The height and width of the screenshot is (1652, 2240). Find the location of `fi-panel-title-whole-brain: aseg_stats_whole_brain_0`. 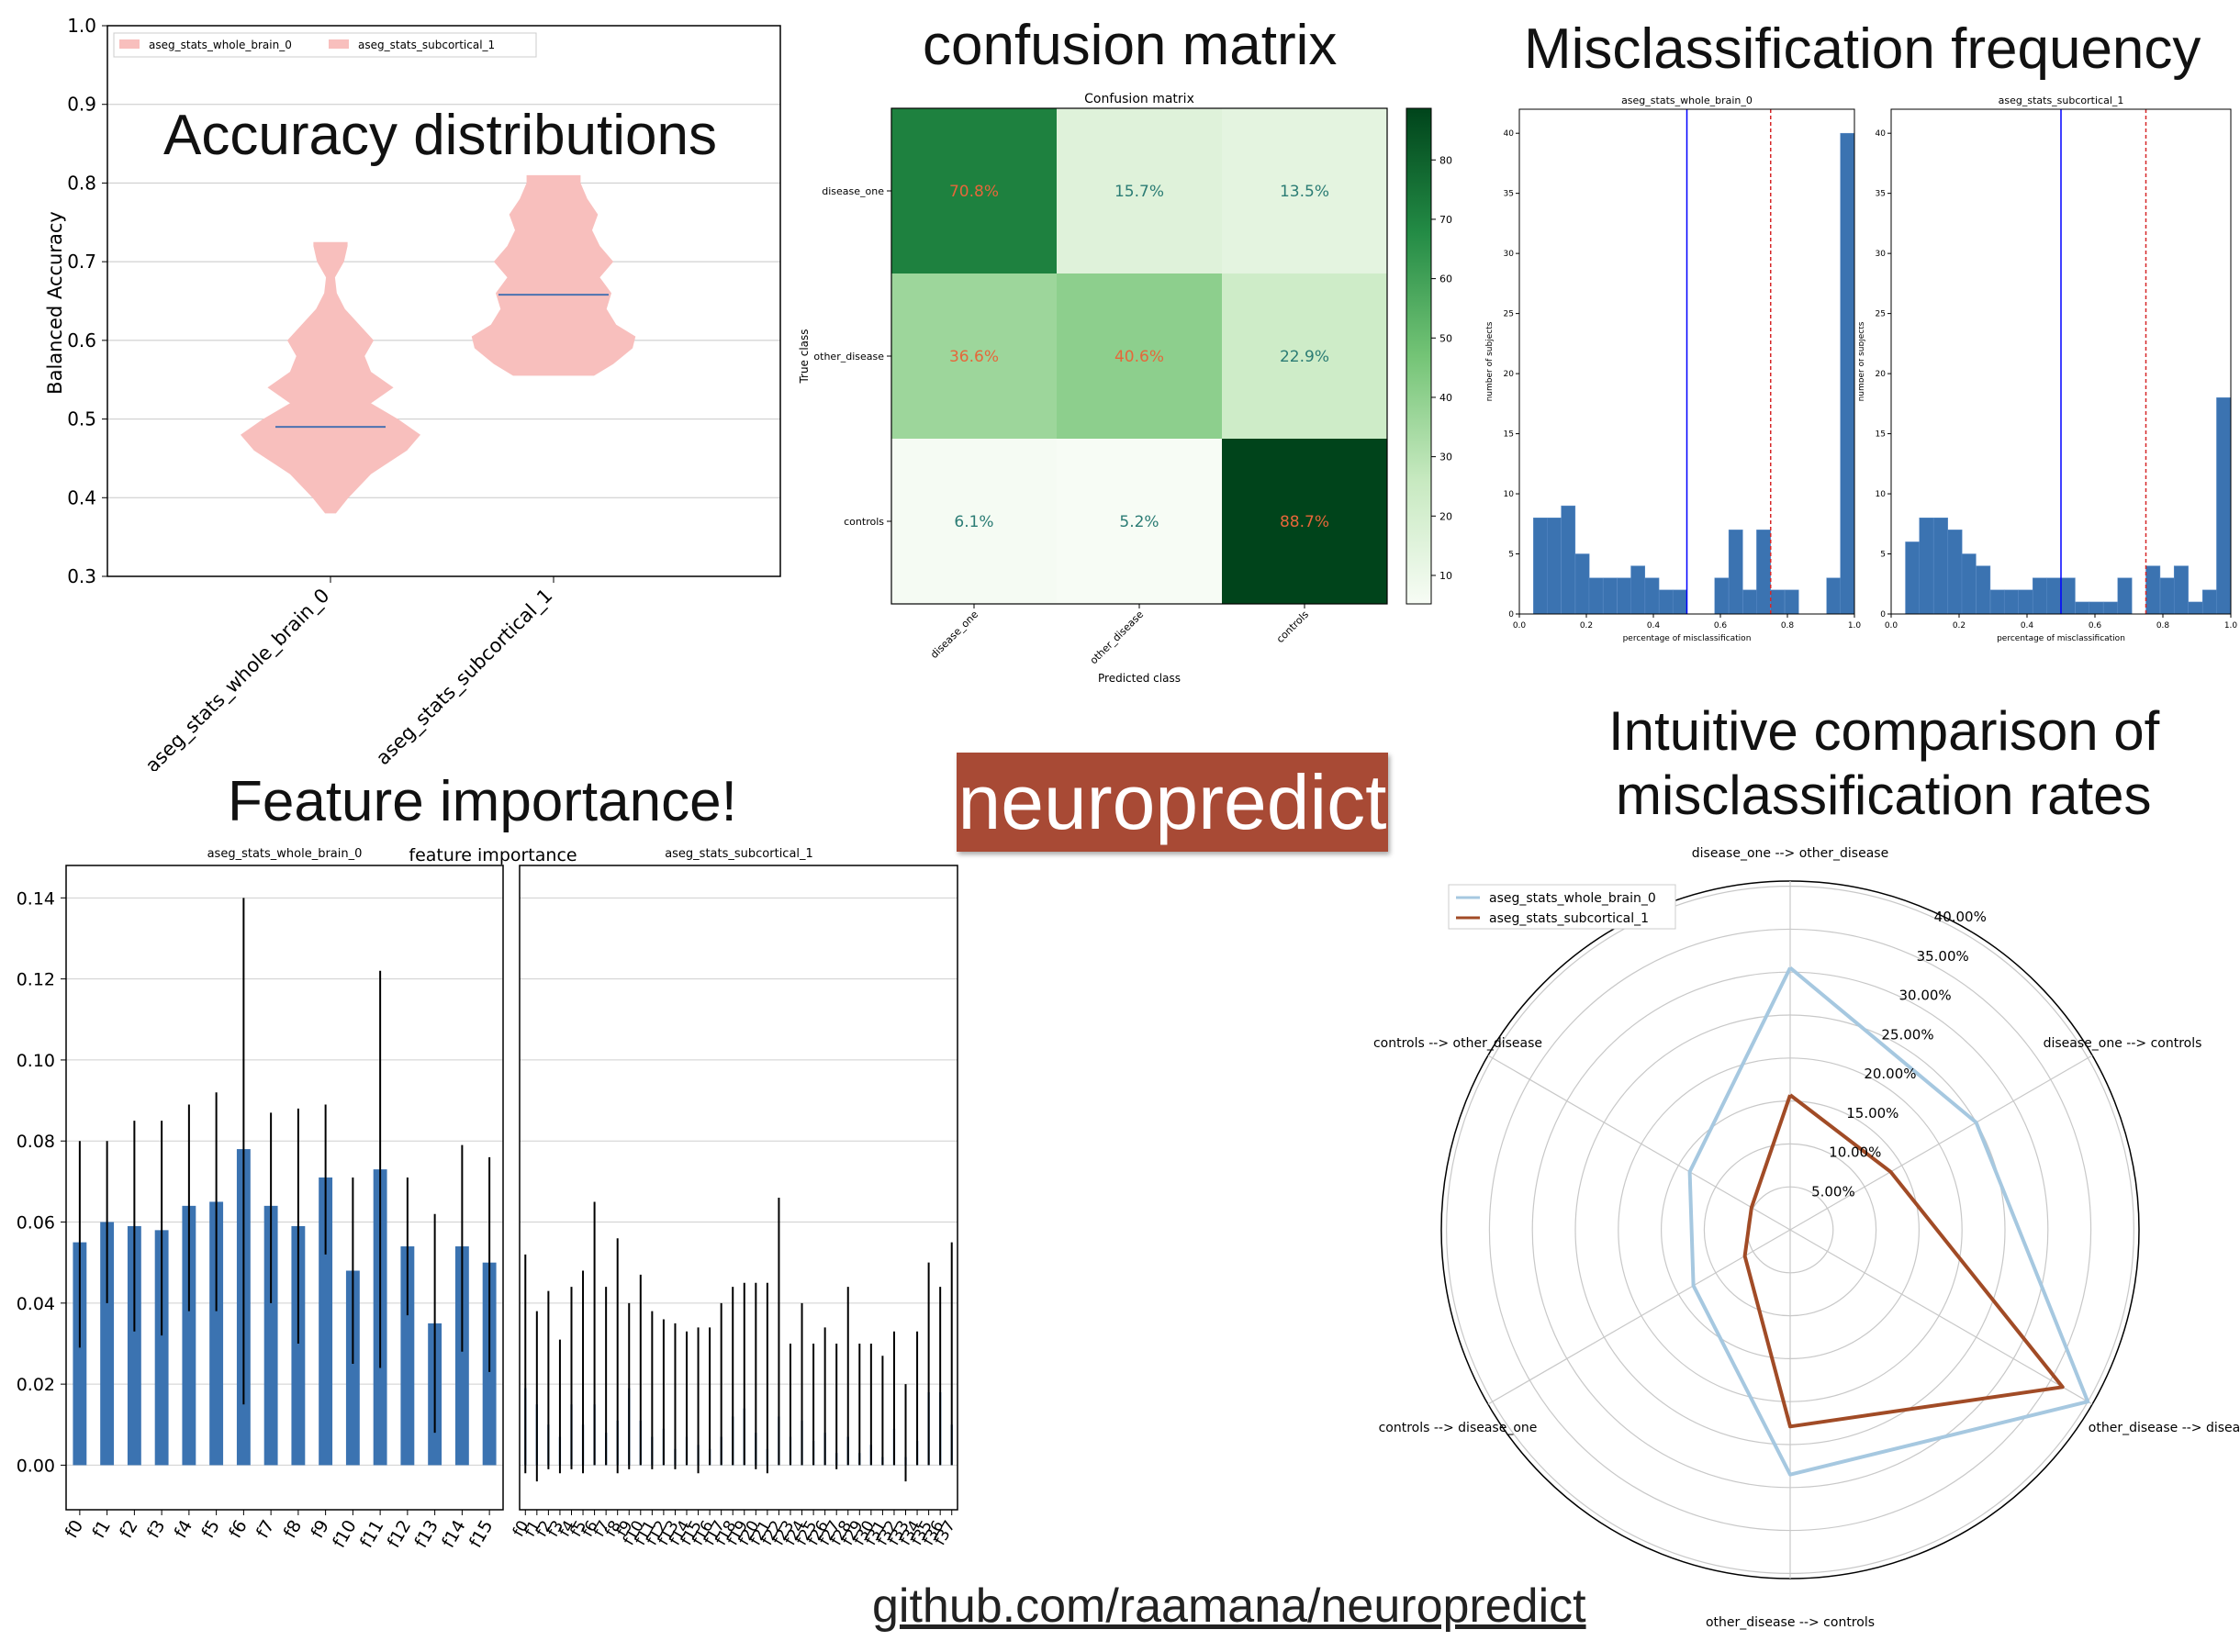

fi-panel-title-whole-brain: aseg_stats_whole_brain_0 is located at coordinates (285, 854).